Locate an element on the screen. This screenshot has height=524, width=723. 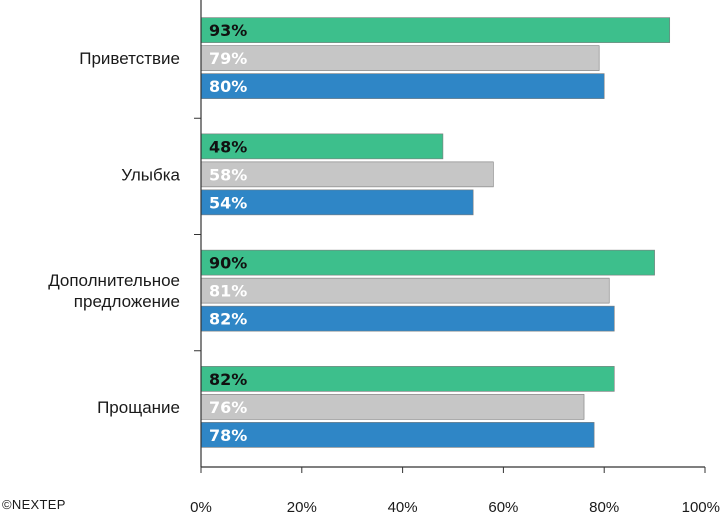
bar-value-label: 93% is located at coordinates (228, 30).